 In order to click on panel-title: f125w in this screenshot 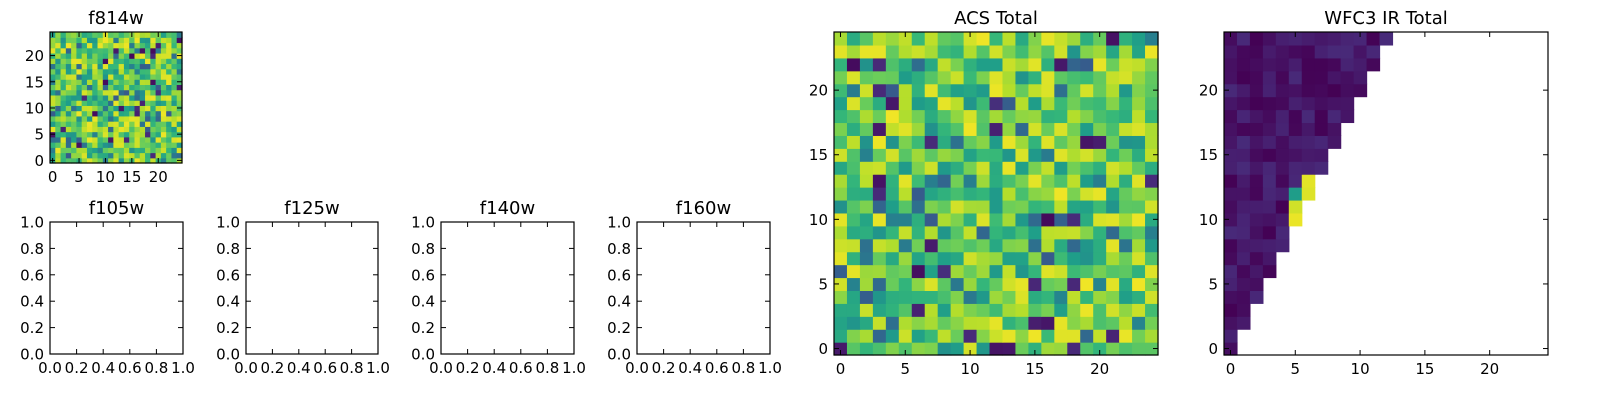, I will do `click(311, 208)`.